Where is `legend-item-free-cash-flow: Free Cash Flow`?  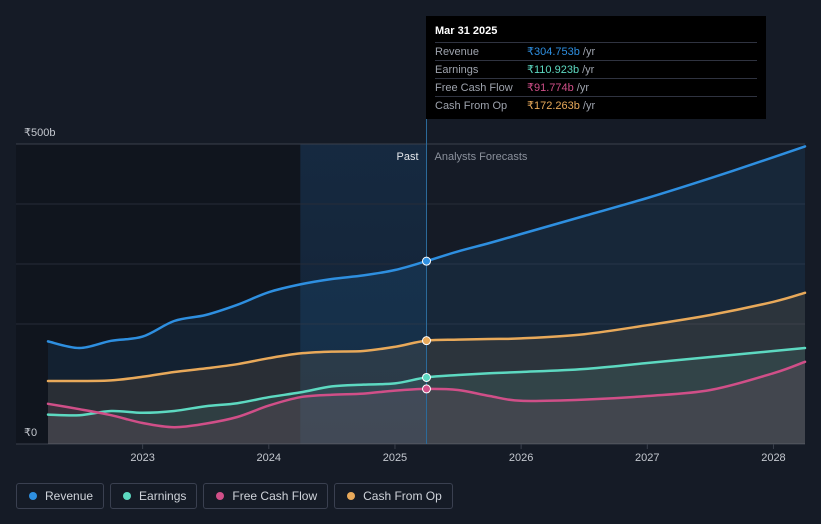 legend-item-free-cash-flow: Free Cash Flow is located at coordinates (266, 496).